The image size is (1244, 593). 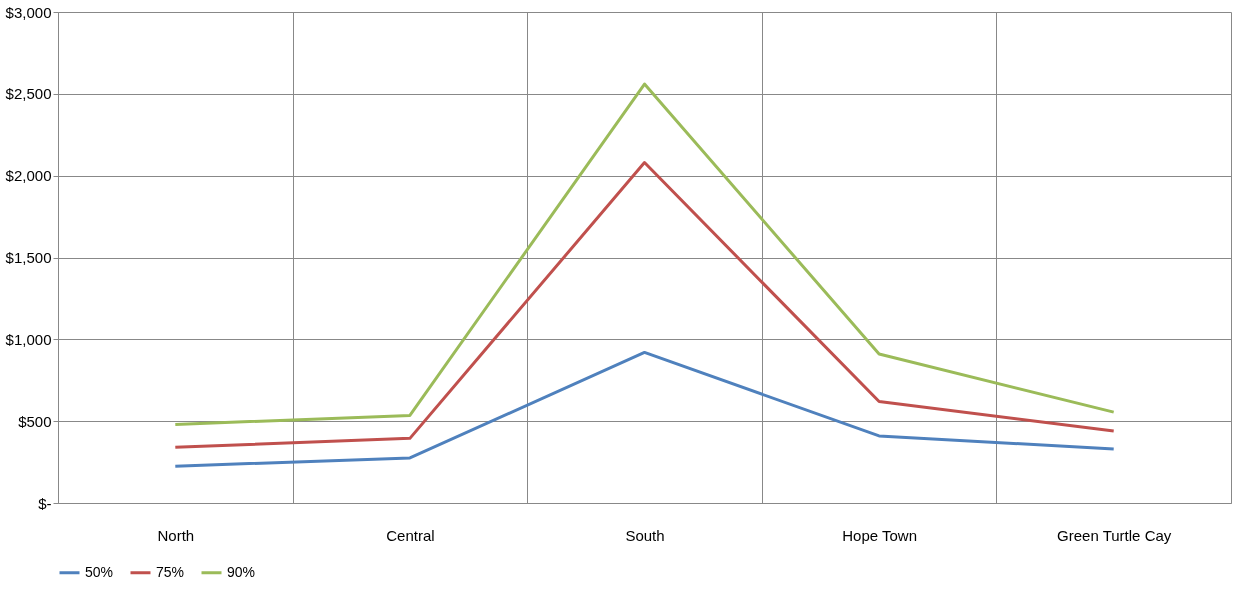 What do you see at coordinates (28, 339) in the screenshot?
I see `y-tick-label: $1,000` at bounding box center [28, 339].